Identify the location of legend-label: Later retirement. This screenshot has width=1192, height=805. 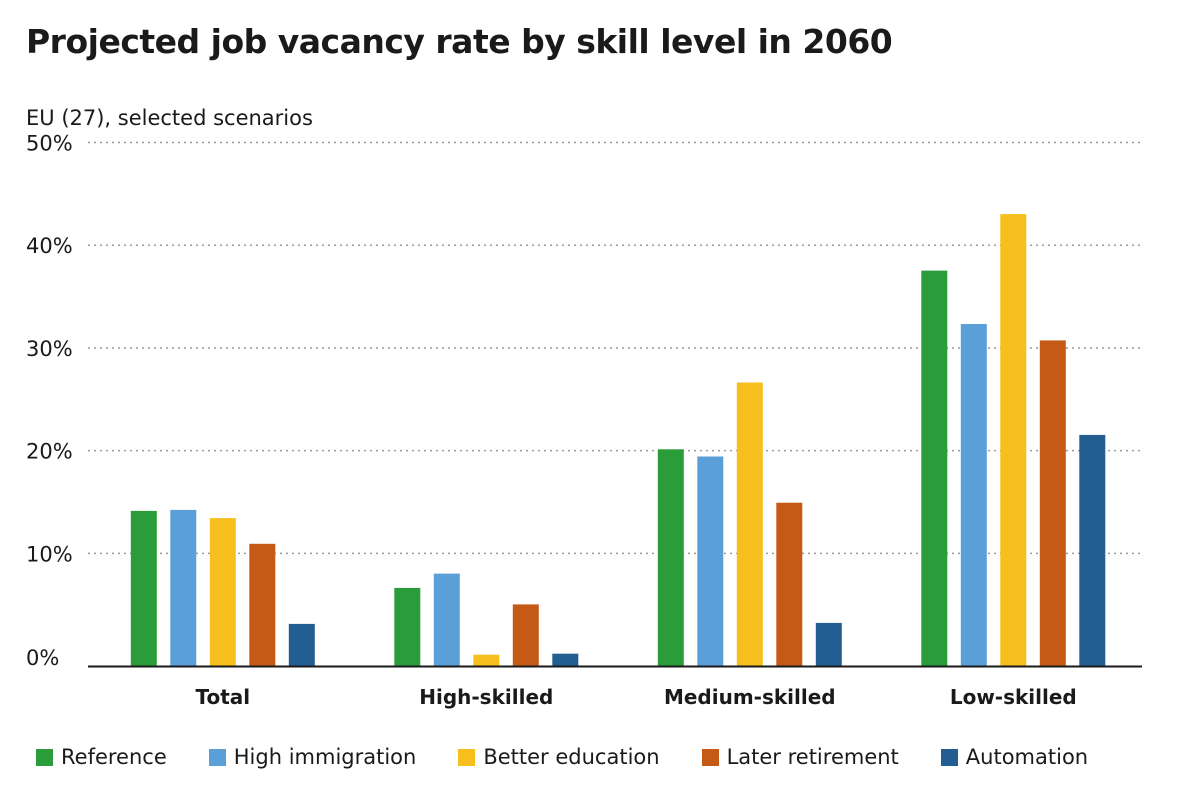
(812, 757).